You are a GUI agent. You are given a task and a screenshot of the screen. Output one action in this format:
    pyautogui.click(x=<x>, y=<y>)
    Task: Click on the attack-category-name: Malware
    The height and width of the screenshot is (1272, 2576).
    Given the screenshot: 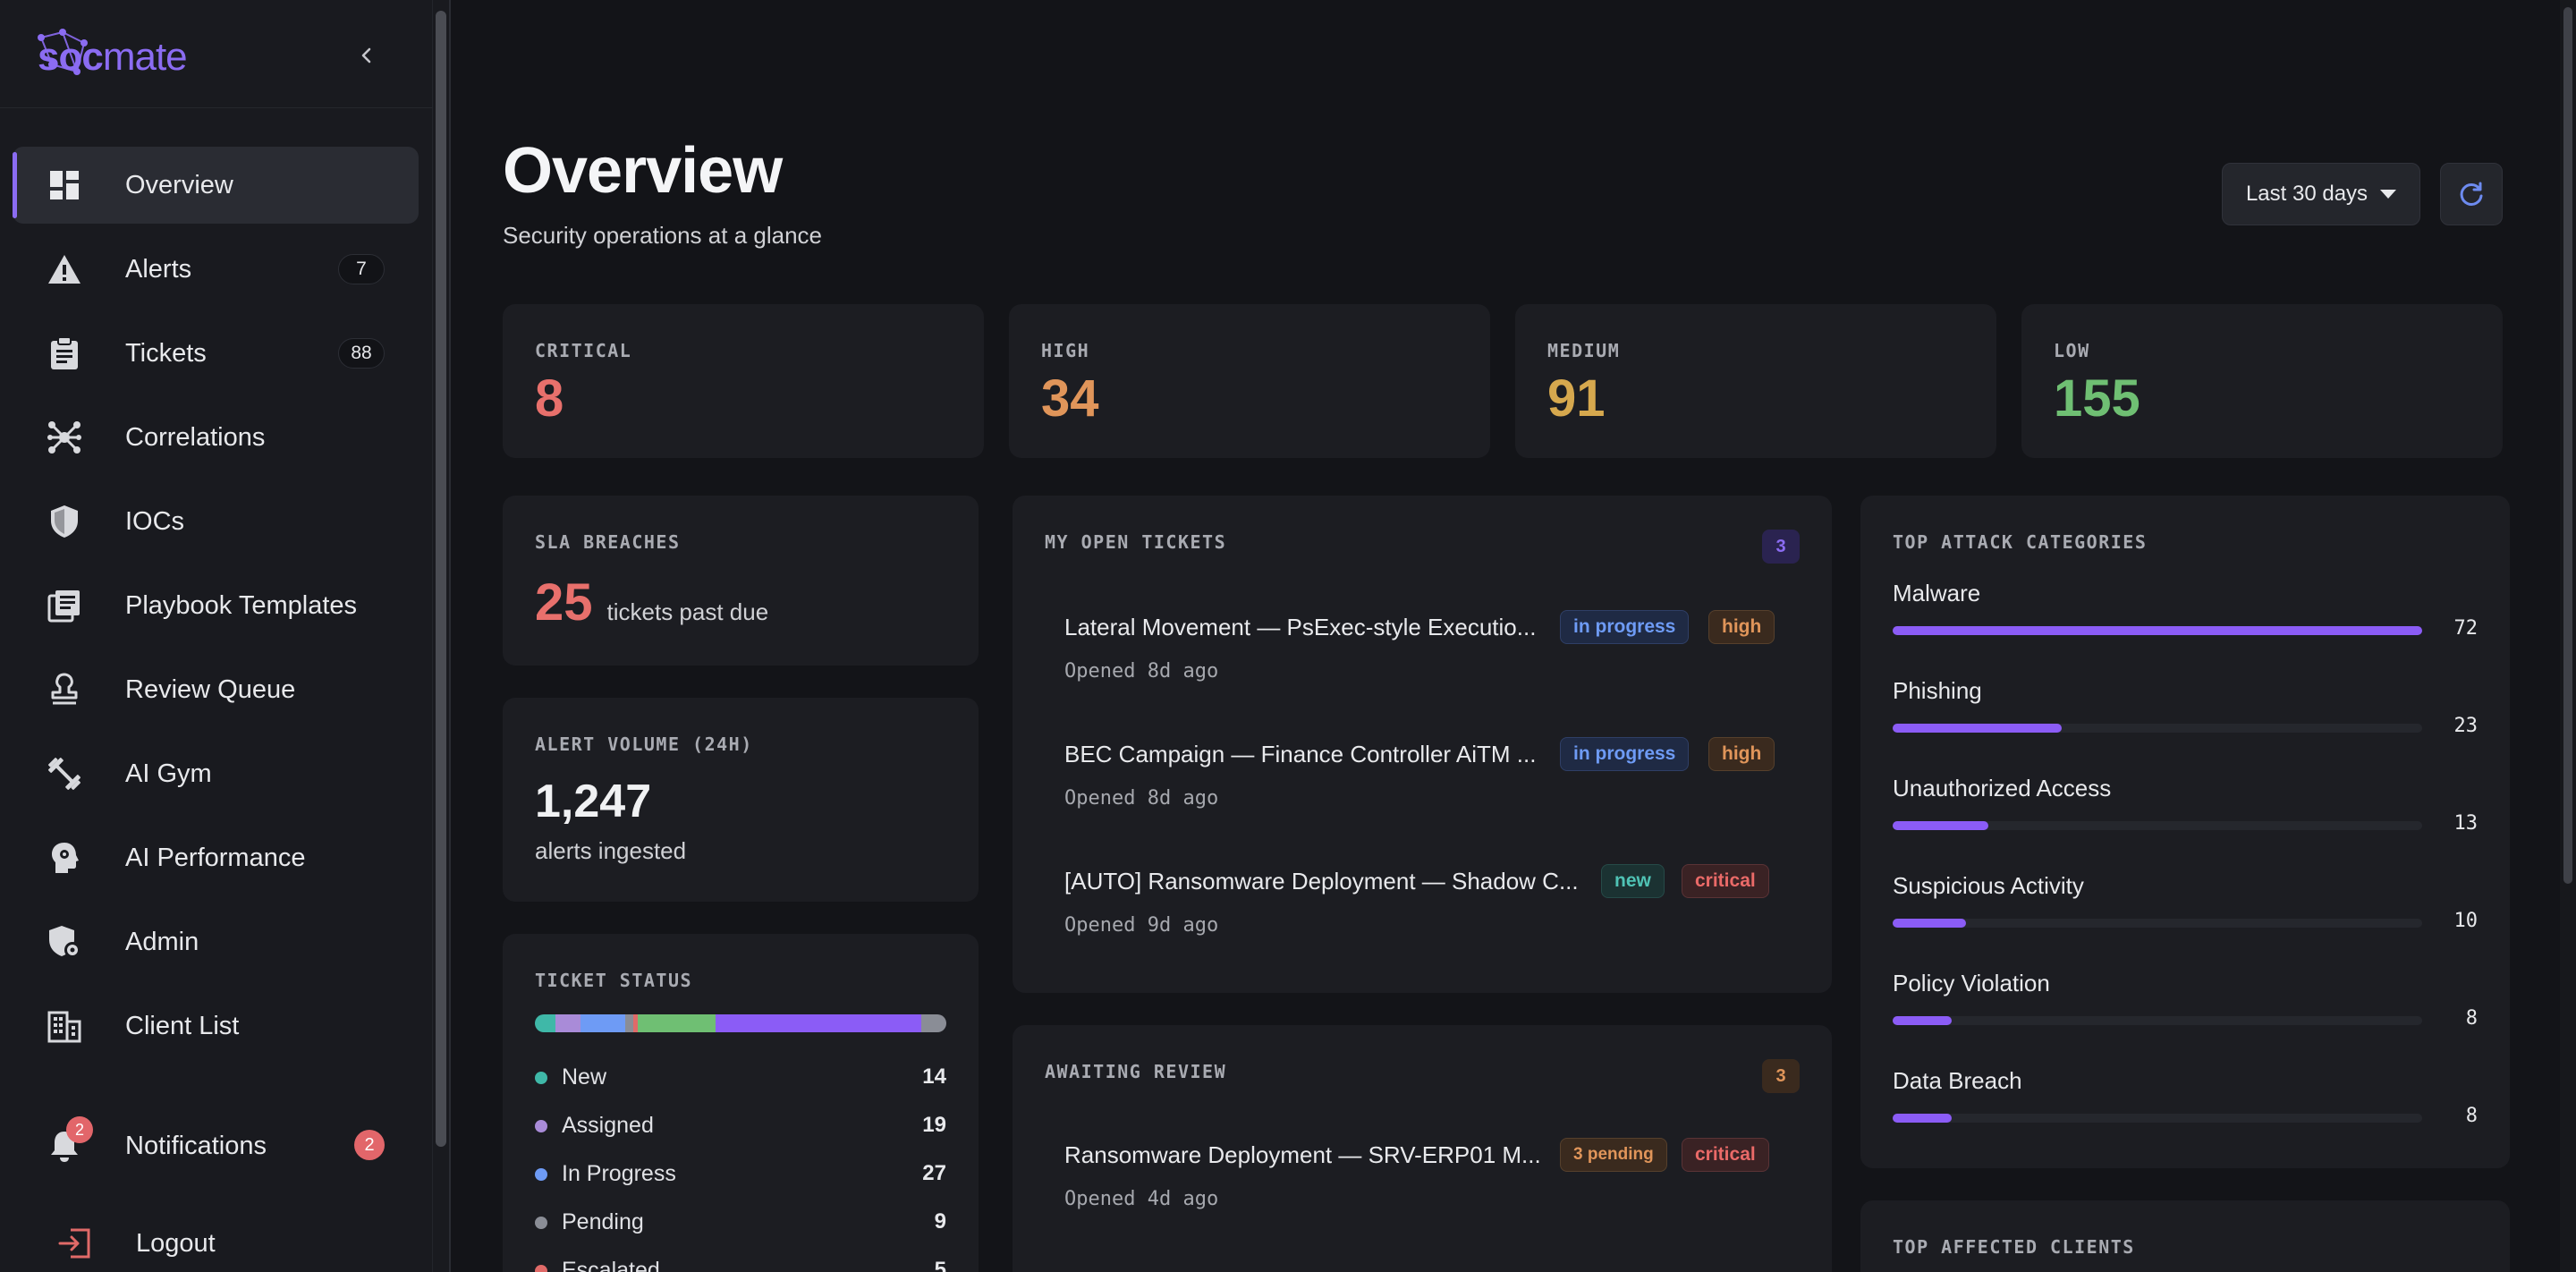 What is the action you would take?
    pyautogui.click(x=1937, y=593)
    